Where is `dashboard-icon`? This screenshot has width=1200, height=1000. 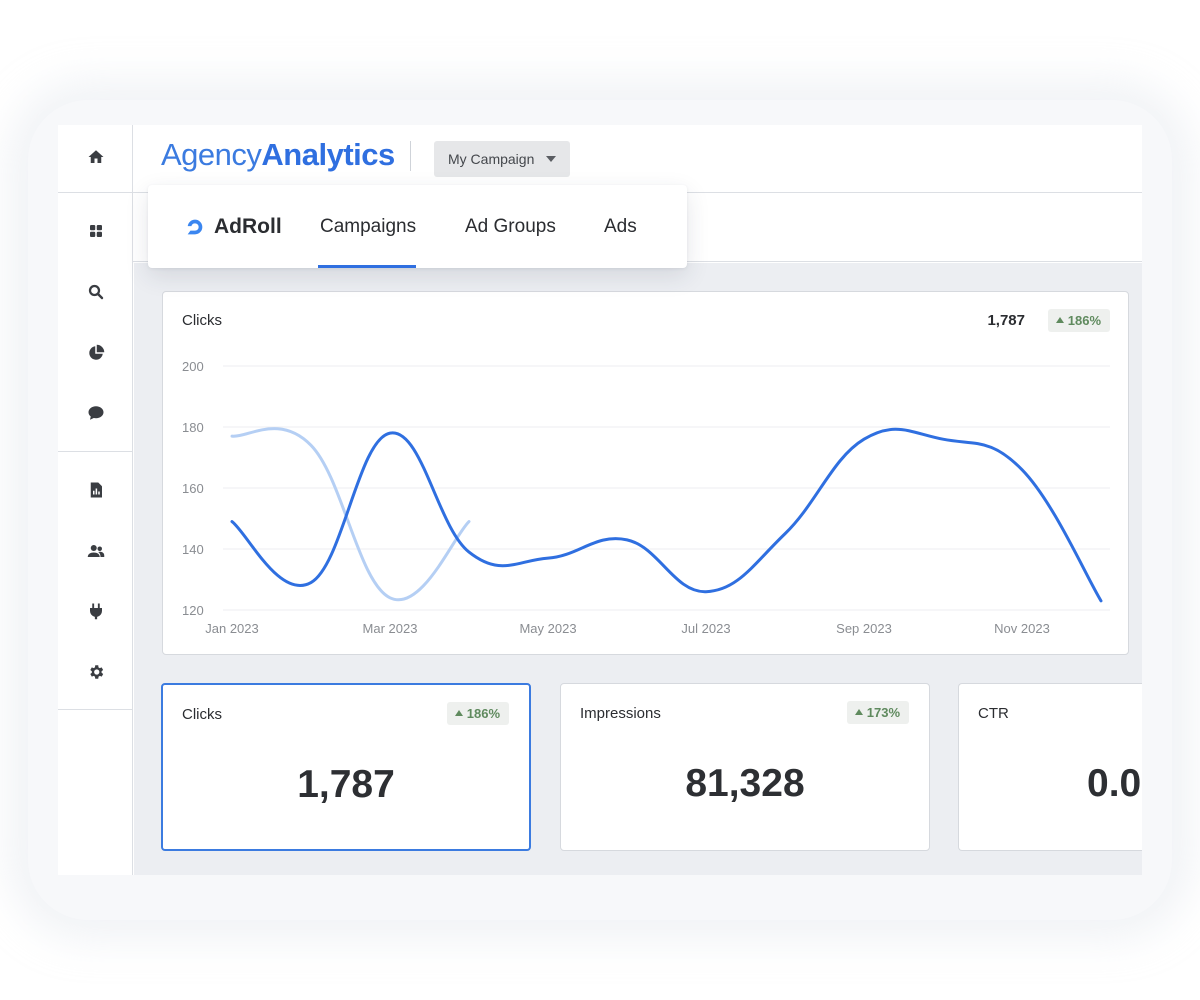
dashboard-icon is located at coordinates (95, 231).